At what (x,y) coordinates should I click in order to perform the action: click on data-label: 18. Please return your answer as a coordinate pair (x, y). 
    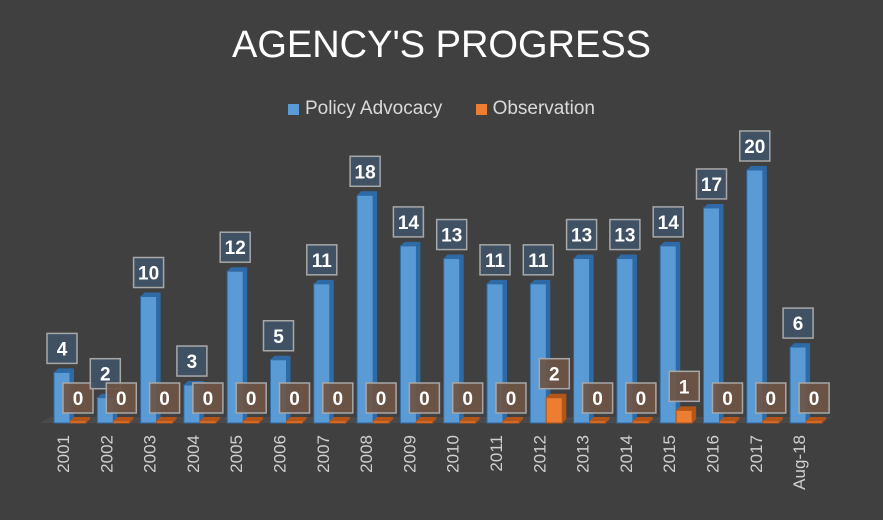
    Looking at the image, I should click on (365, 172).